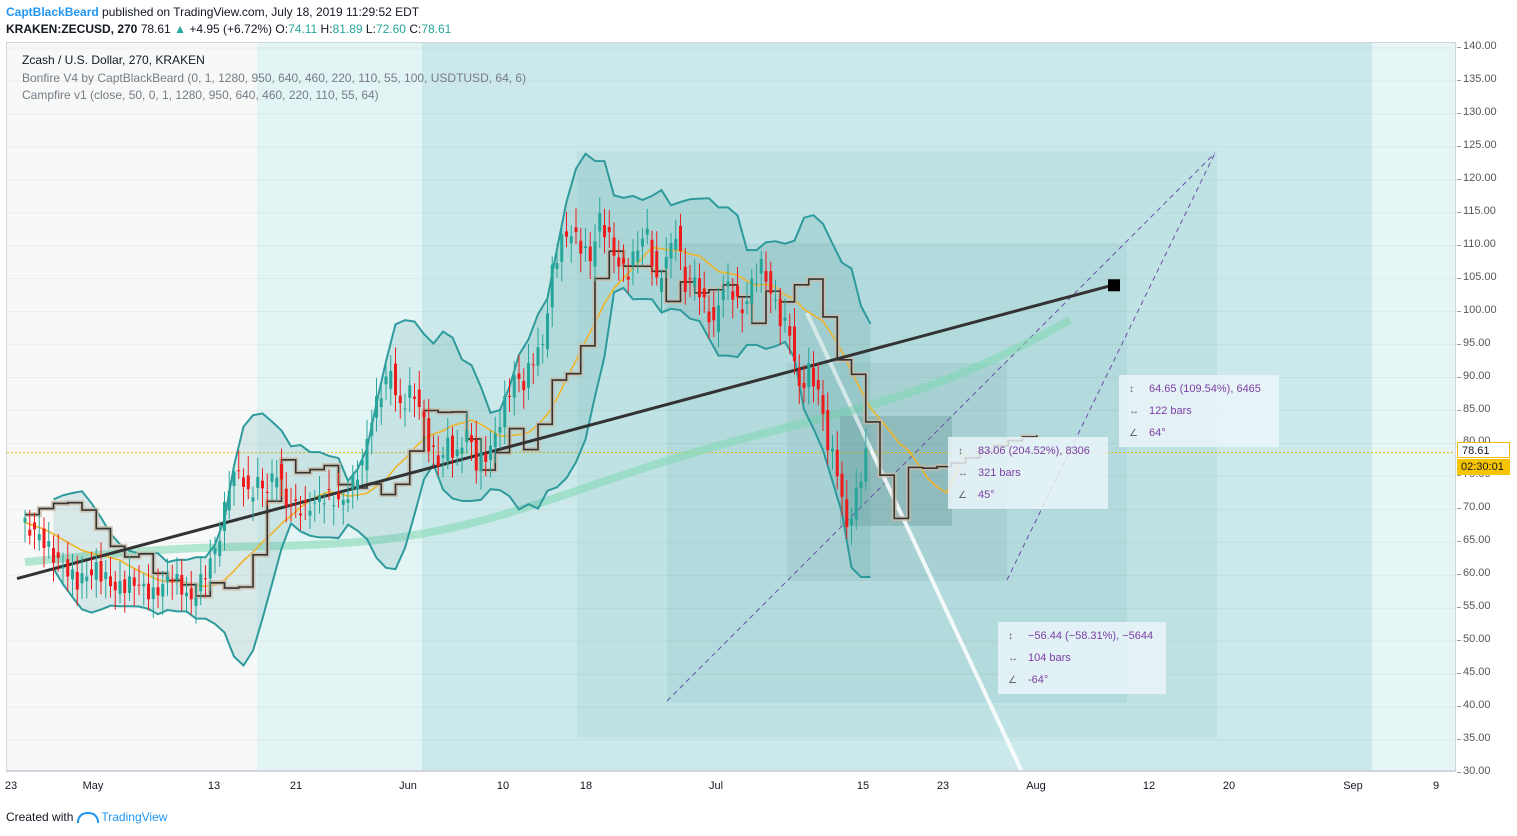 The height and width of the screenshot is (836, 1517). Describe the element at coordinates (1082, 658) in the screenshot. I see `measure-box-3: ↕ −56.44 (−58.31%), −5644 ↔ 104 bars ∠ -64°` at that location.